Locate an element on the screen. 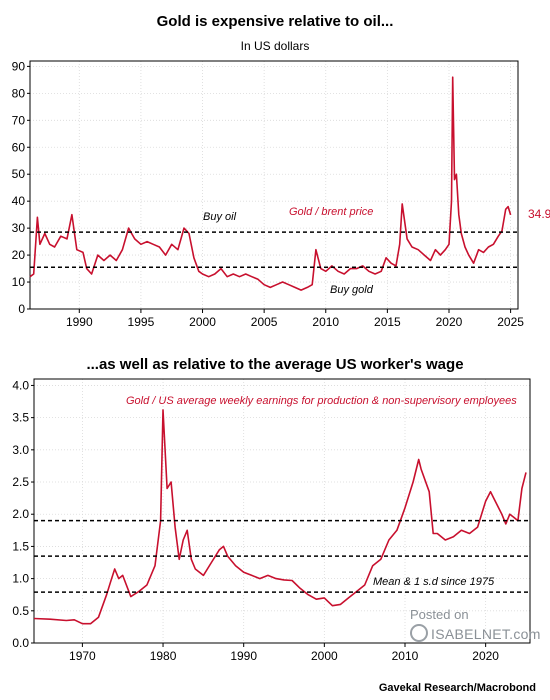 This screenshot has height=700, width=550. y-tick-label: 80 is located at coordinates (19, 93).